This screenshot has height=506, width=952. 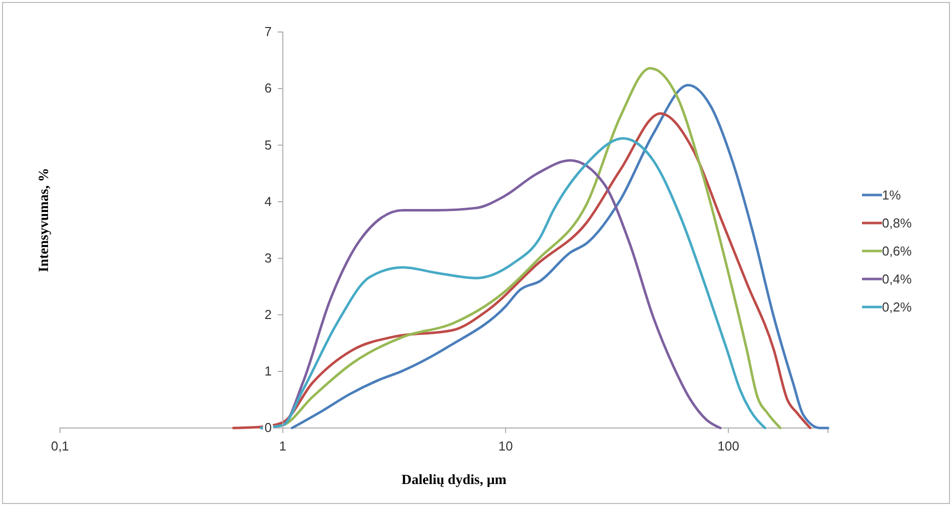 What do you see at coordinates (60, 446) in the screenshot?
I see `x-tick-label: 0,1` at bounding box center [60, 446].